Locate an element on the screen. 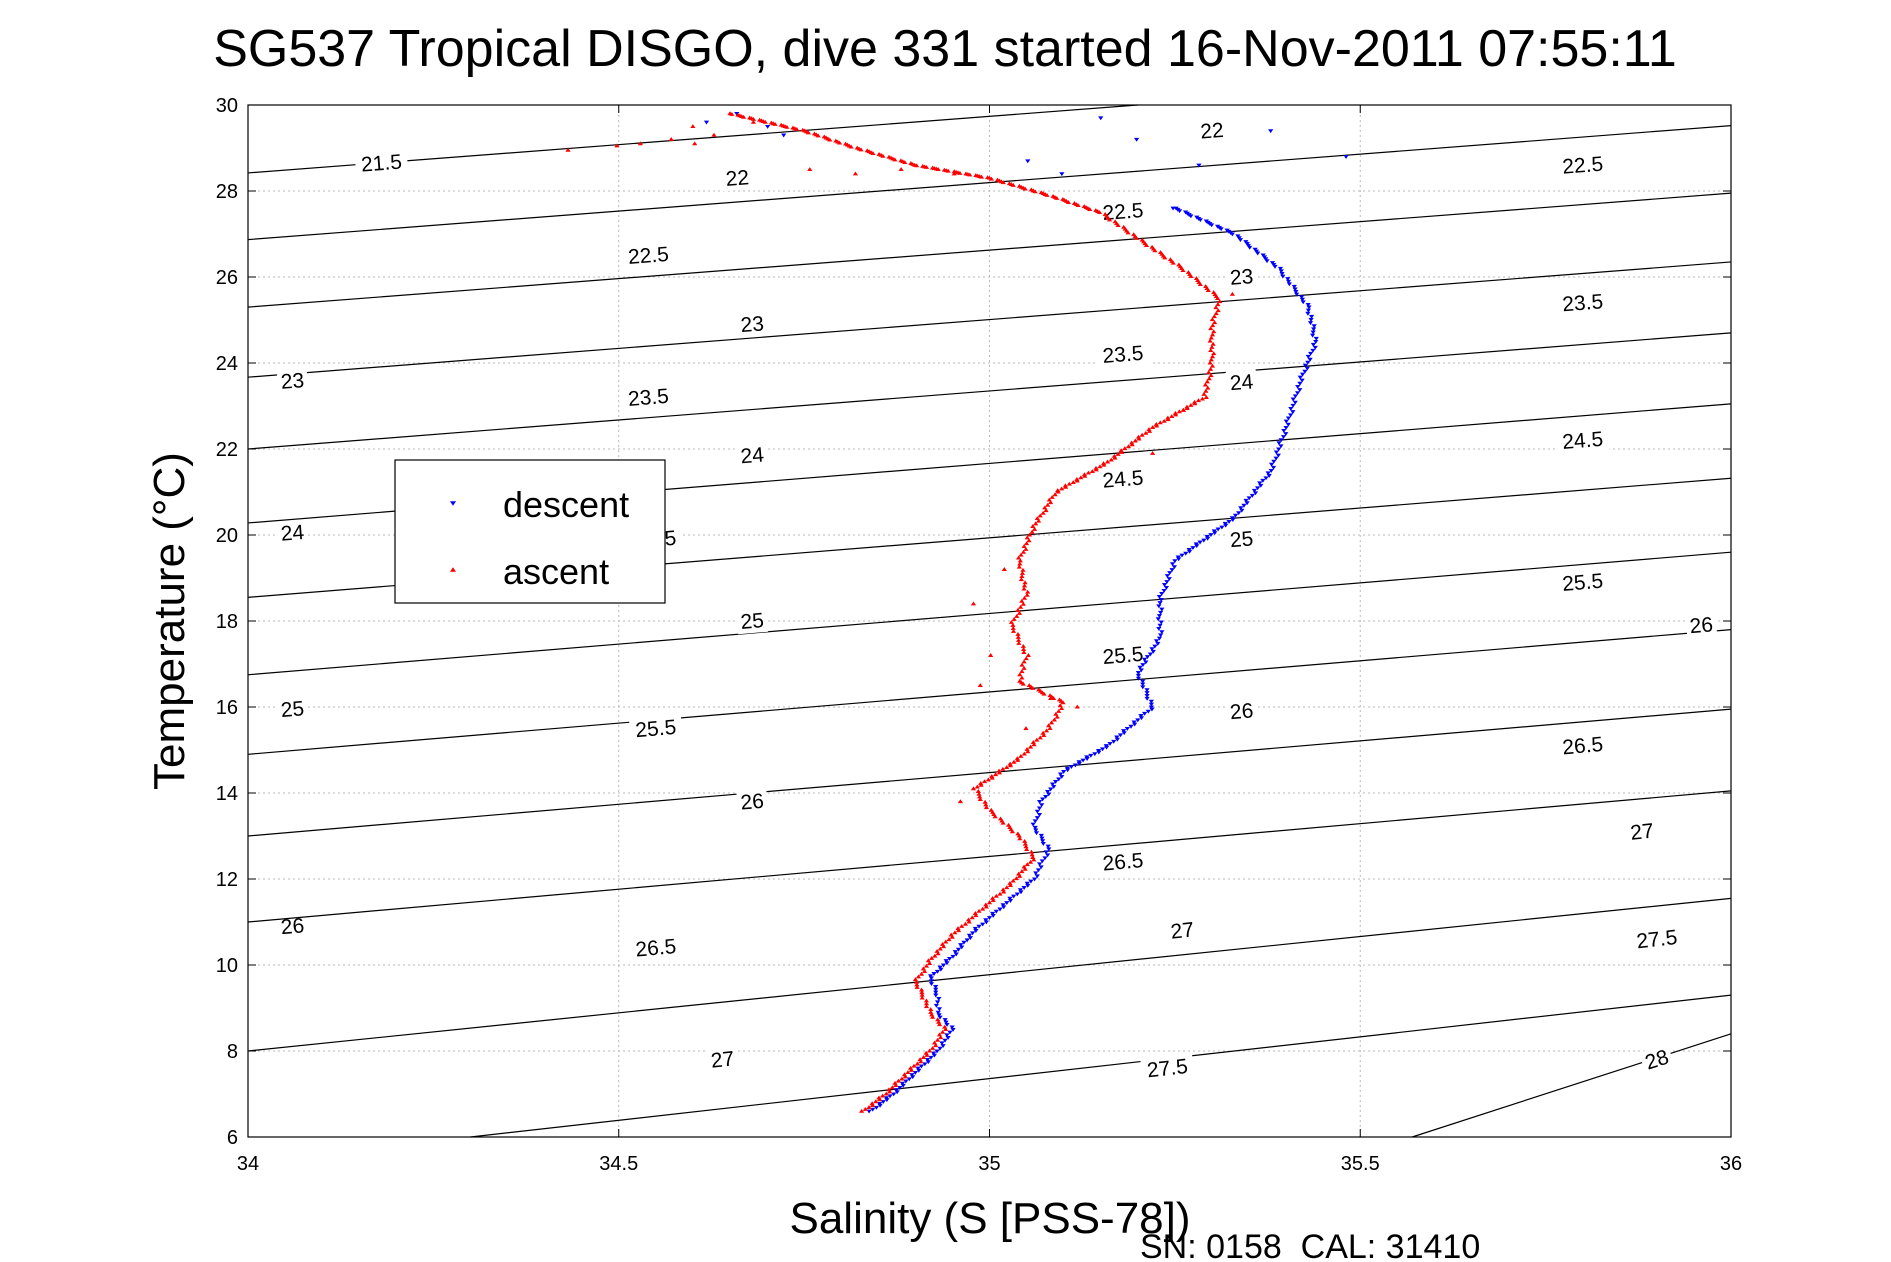  x-tick-label: 34.5 is located at coordinates (618, 1164).